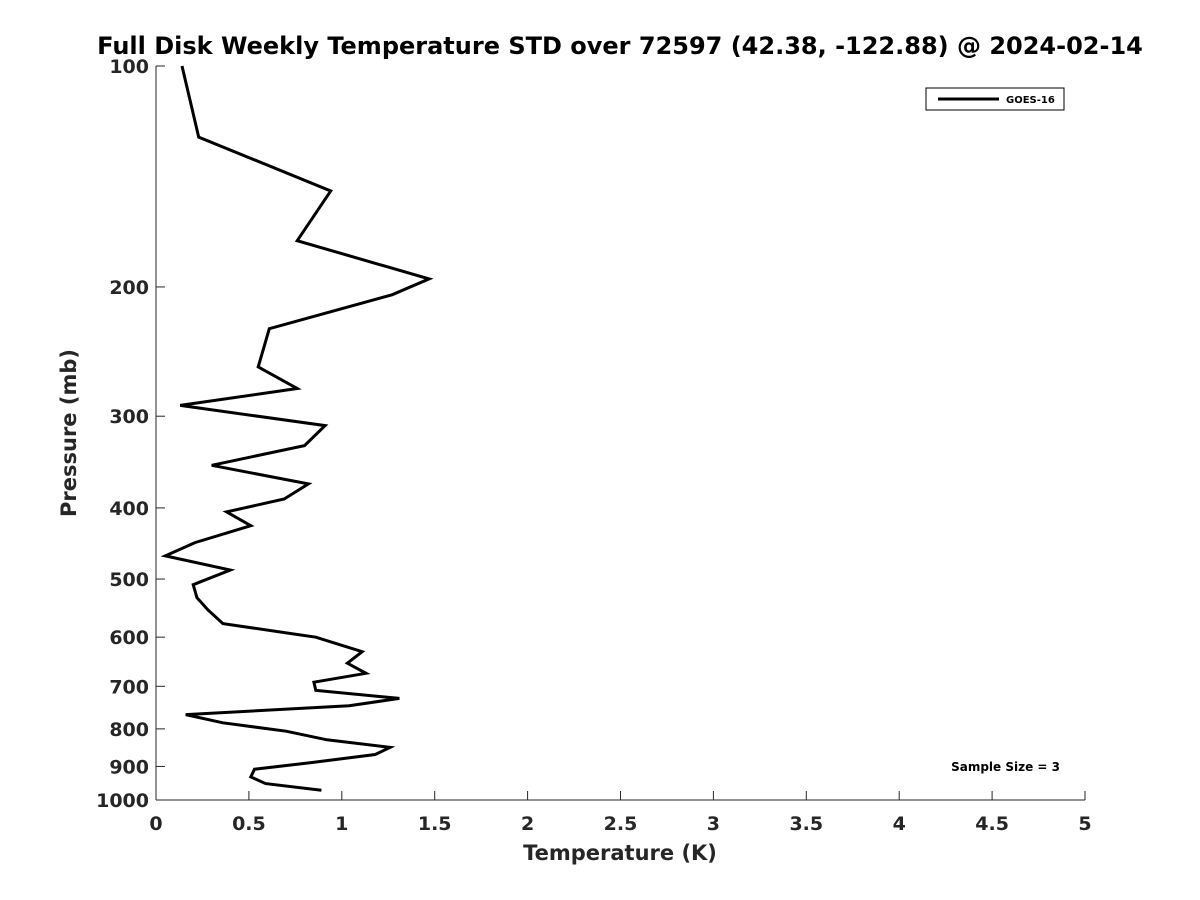 The image size is (1200, 900). I want to click on y-tick-label: 900, so click(129, 767).